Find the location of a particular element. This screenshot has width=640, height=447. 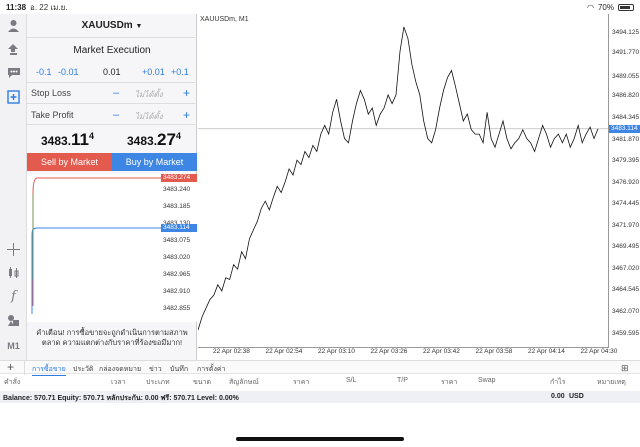

time-axis-label: 22 Apr 03:42 is located at coordinates (441, 351).